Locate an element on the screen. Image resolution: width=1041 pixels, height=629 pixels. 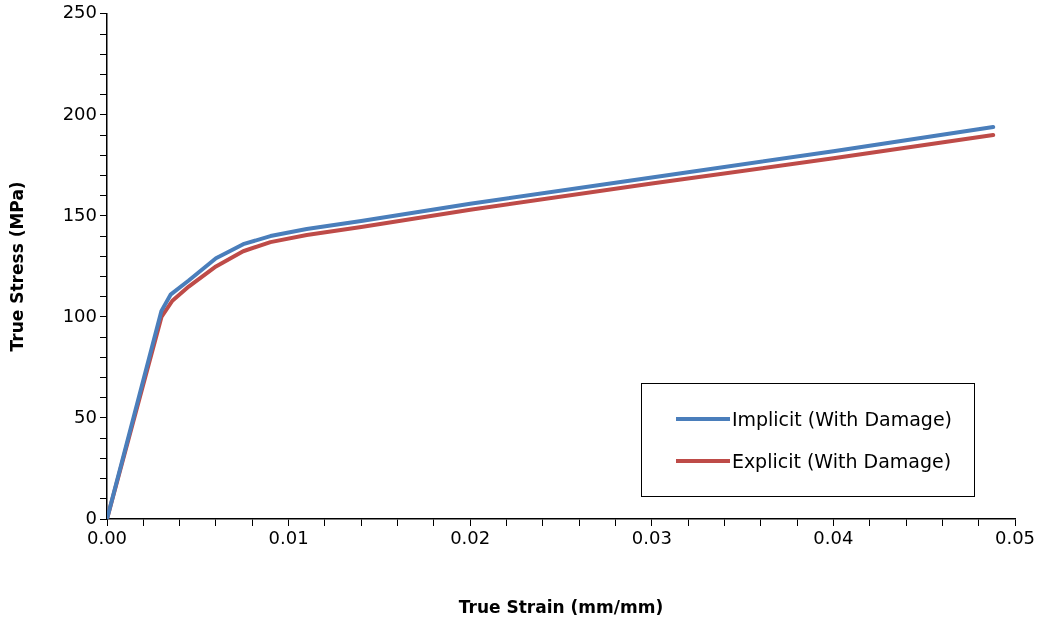
legend-label: Explicit (With Damage) is located at coordinates (841, 461).